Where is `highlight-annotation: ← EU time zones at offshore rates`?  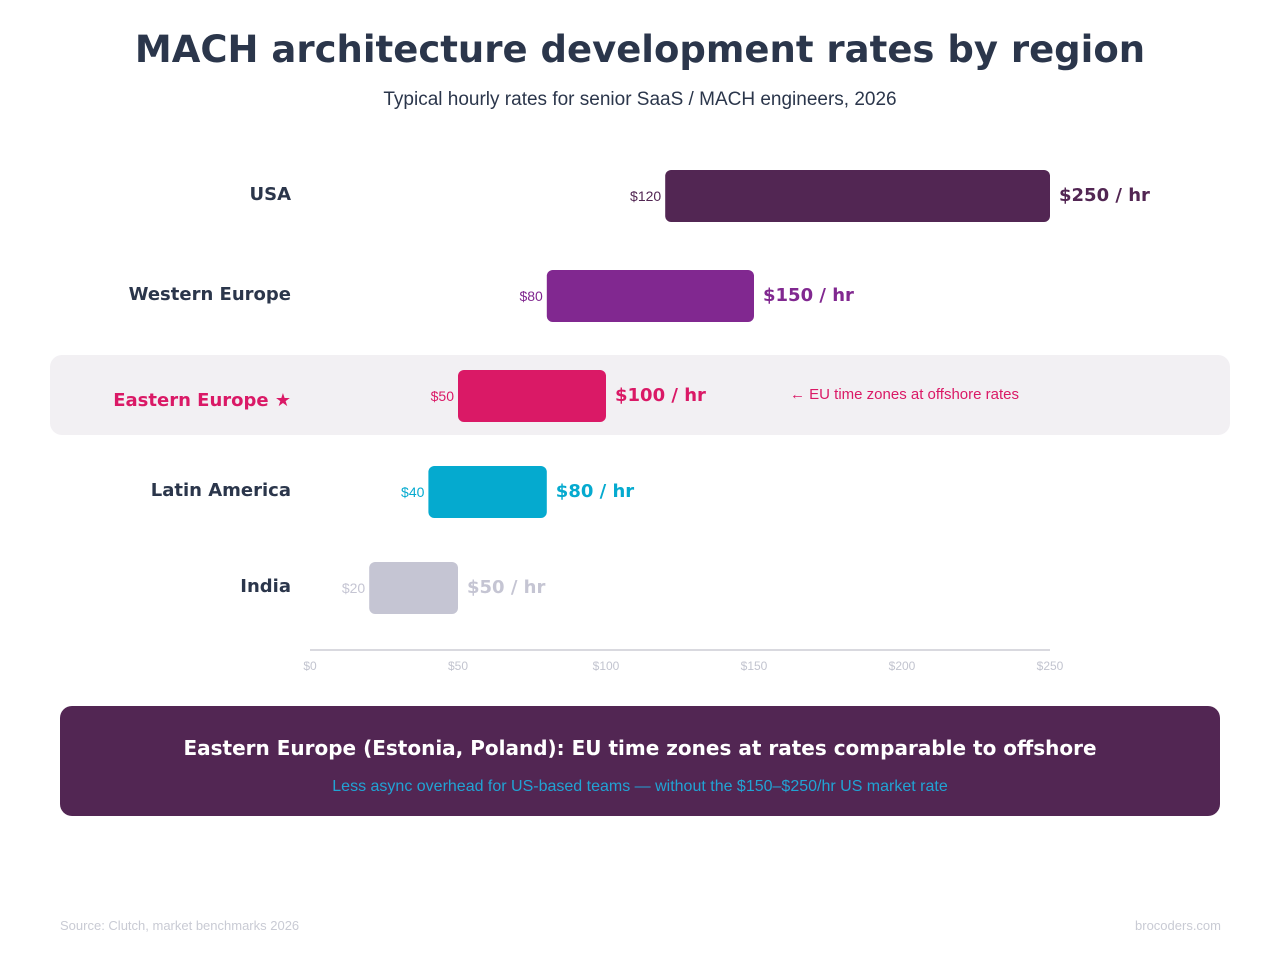
highlight-annotation: ← EU time zones at offshore rates is located at coordinates (904, 394).